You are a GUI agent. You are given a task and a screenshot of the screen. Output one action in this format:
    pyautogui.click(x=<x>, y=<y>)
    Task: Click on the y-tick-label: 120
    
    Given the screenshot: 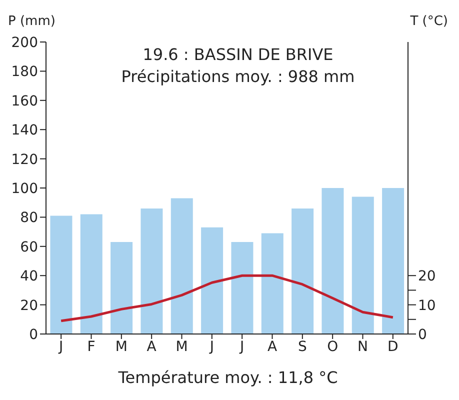 What is the action you would take?
    pyautogui.click(x=24, y=160)
    